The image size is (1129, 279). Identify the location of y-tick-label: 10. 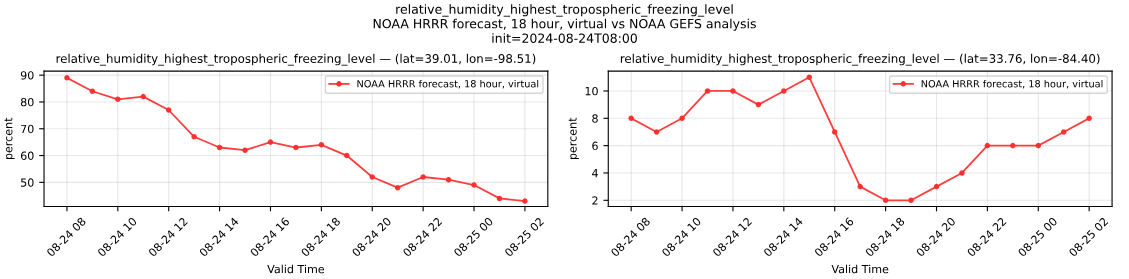
(591, 91).